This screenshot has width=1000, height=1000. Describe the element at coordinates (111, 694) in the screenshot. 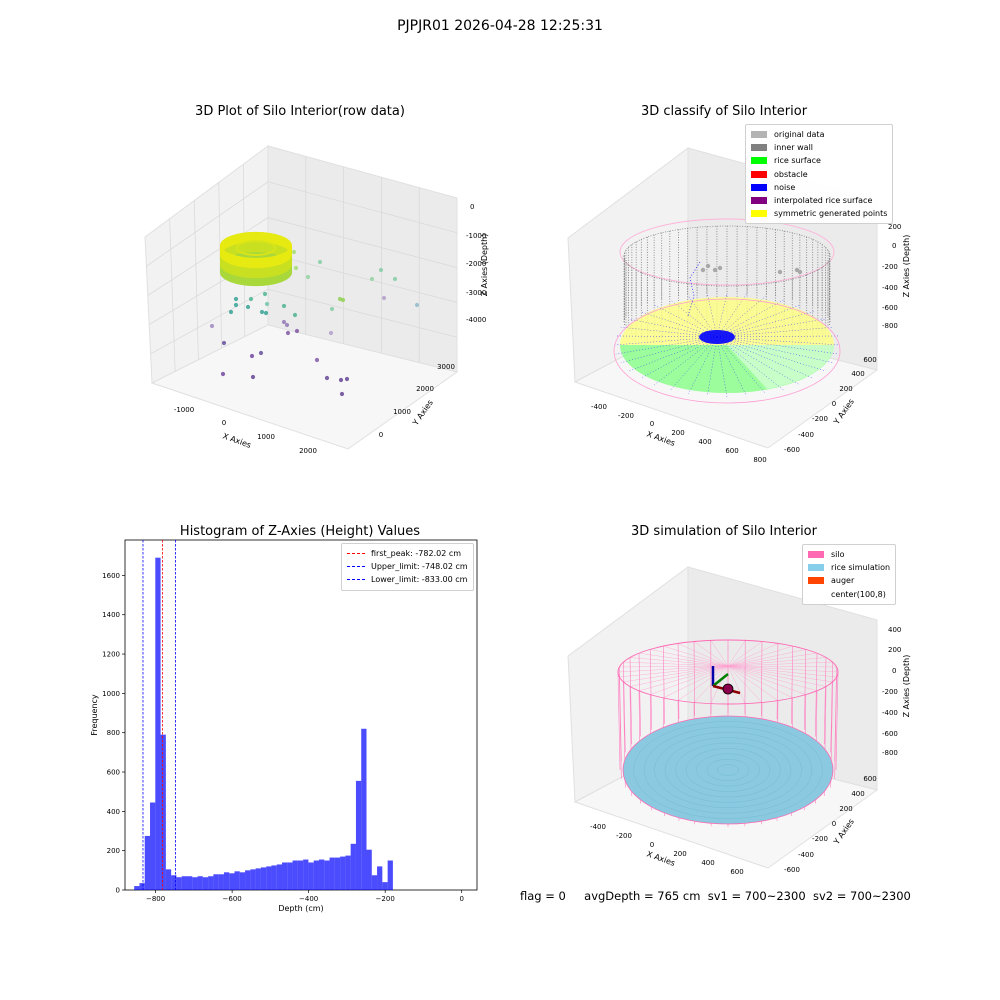

I see `y-tick-label: 1000` at that location.